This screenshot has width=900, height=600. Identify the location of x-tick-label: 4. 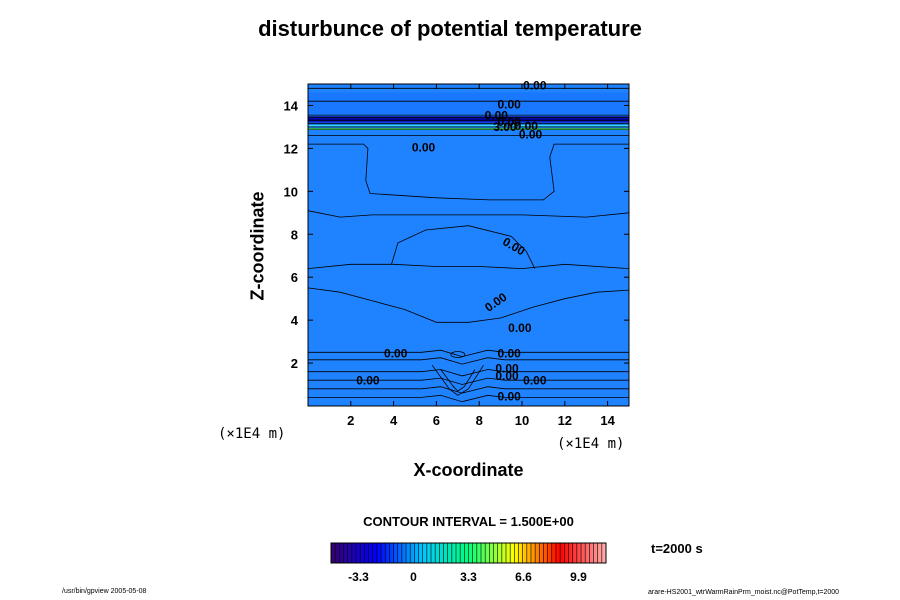
(394, 420).